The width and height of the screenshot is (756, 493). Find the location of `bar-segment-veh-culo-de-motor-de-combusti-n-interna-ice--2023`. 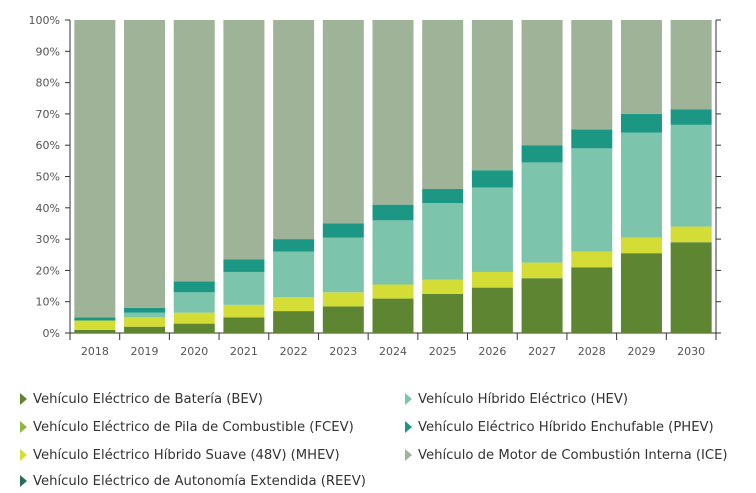

bar-segment-veh-culo-de-motor-de-combusti-n-interna-ice--2023 is located at coordinates (343, 122).